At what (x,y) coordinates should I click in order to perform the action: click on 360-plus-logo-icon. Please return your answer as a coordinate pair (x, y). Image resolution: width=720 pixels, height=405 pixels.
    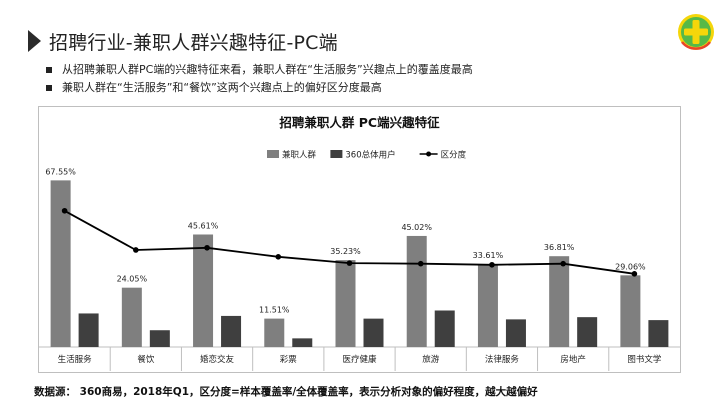
    Looking at the image, I should click on (696, 32).